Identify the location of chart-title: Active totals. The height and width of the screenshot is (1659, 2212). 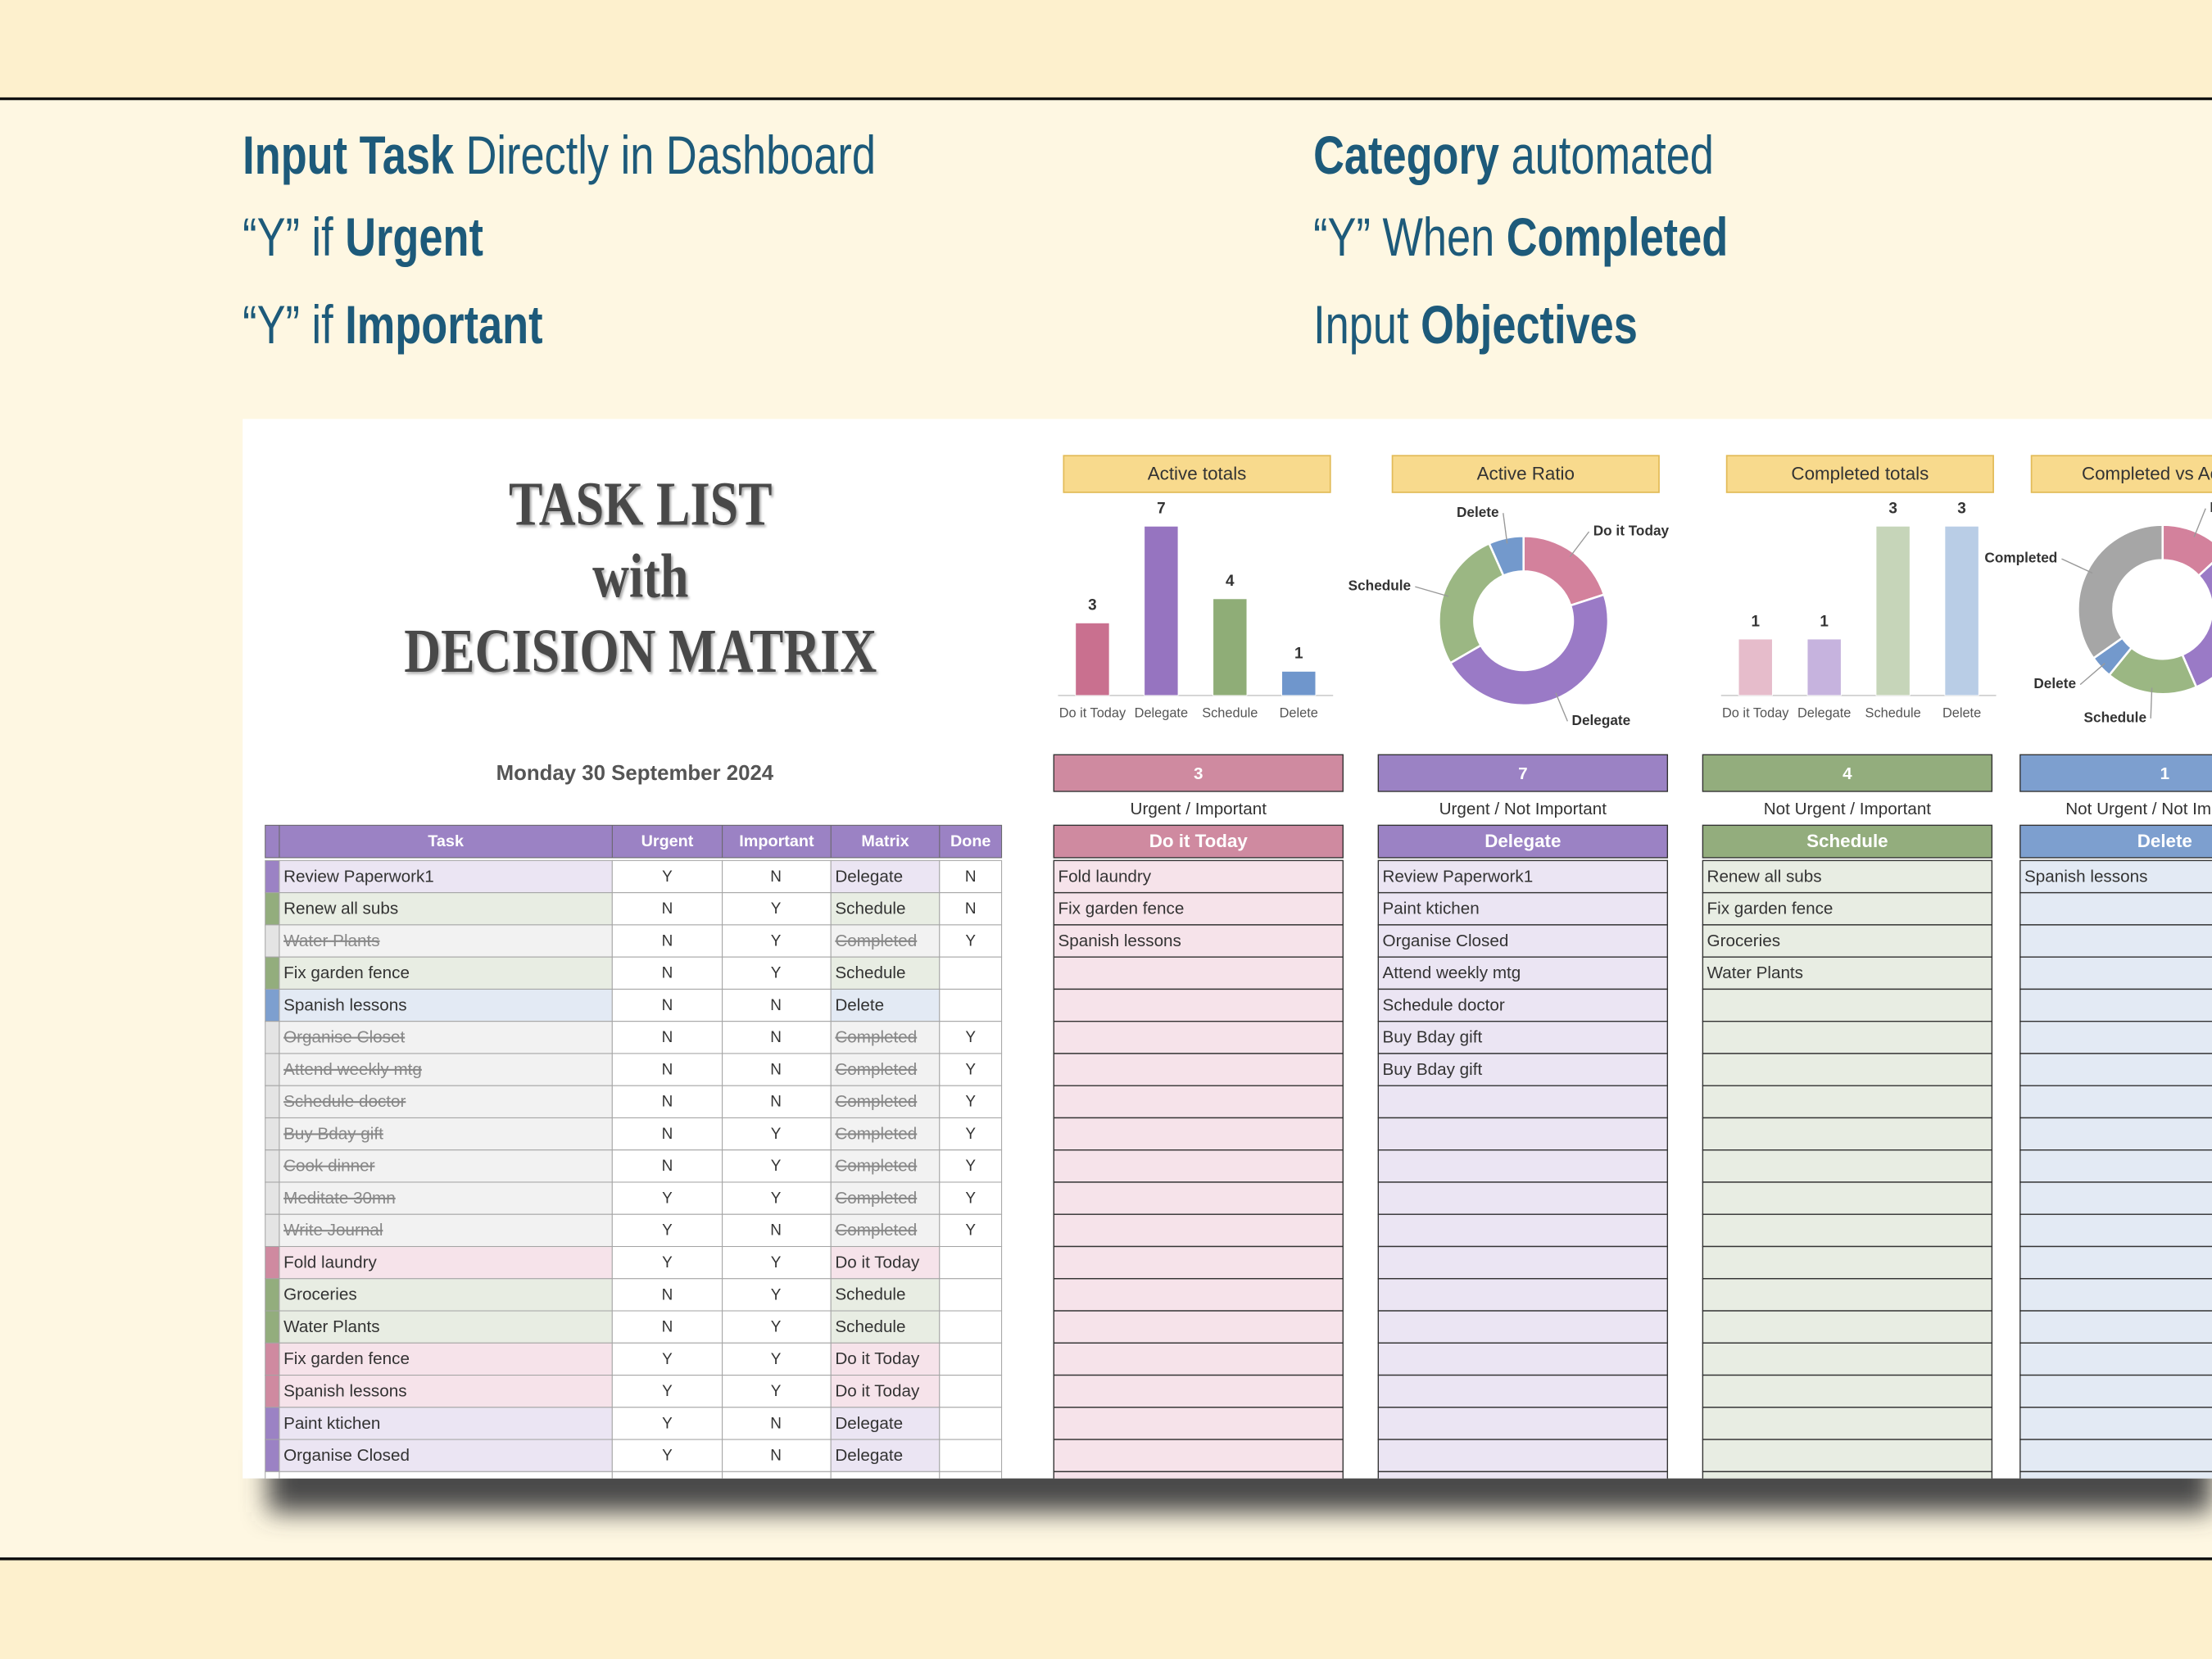
(1197, 473).